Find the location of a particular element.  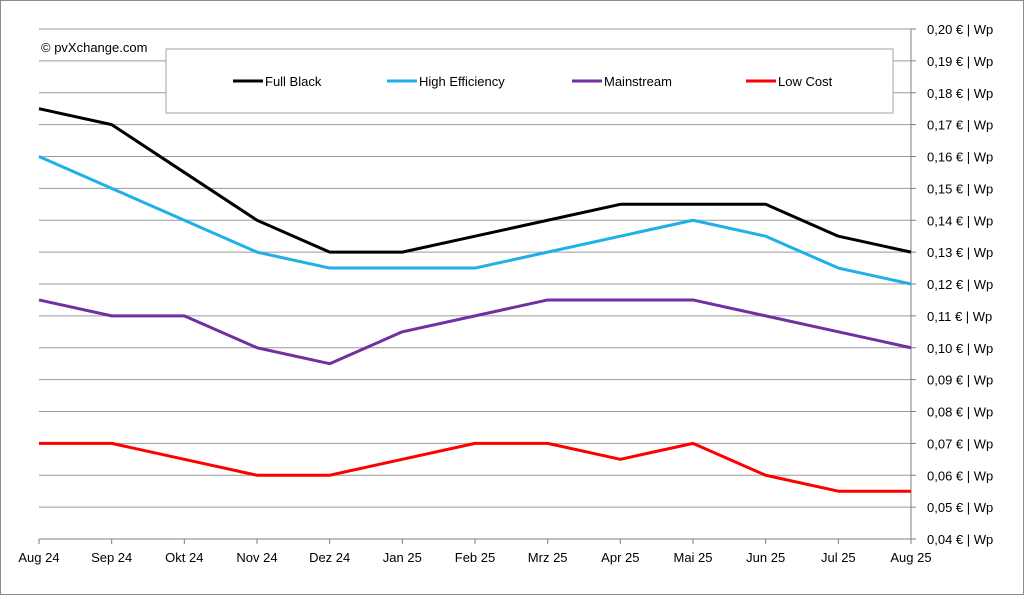

x-tick-label: Mai 25 is located at coordinates (692, 557).